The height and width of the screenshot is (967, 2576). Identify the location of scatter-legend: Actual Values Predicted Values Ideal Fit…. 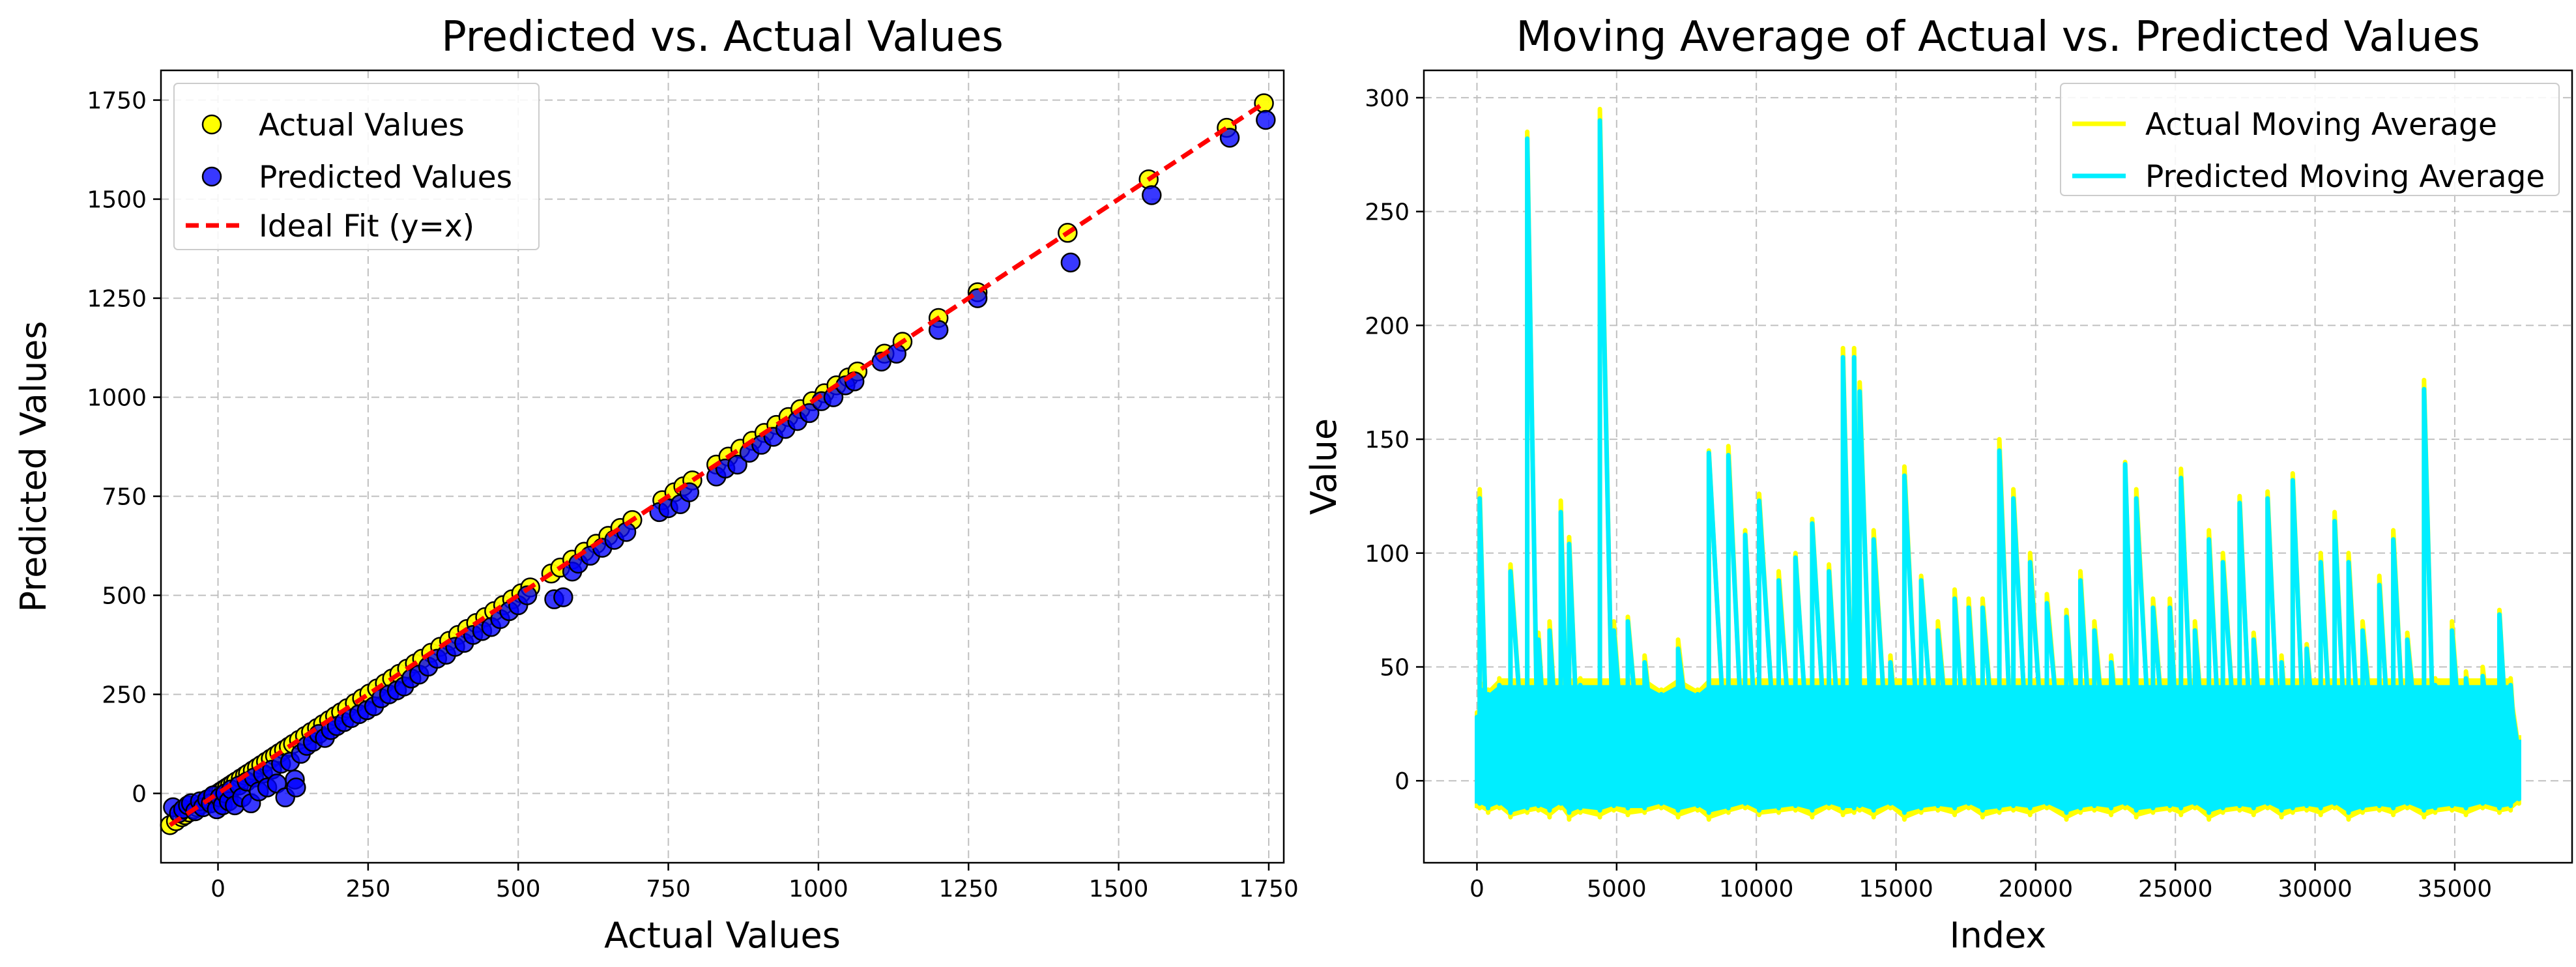
(357, 166).